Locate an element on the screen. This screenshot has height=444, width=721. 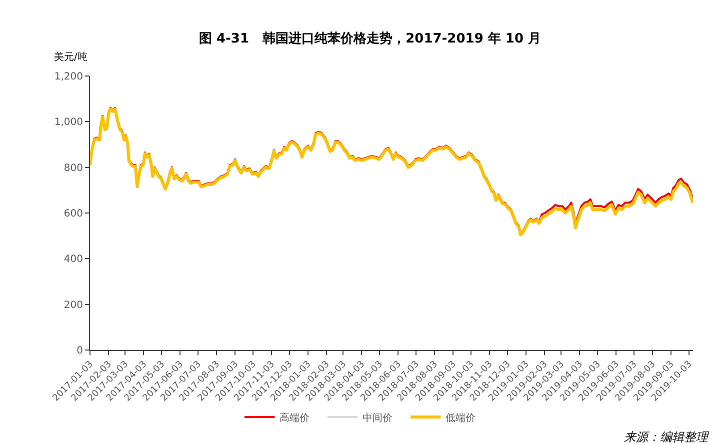
y-tick-label: 1,200 is located at coordinates (68, 77).